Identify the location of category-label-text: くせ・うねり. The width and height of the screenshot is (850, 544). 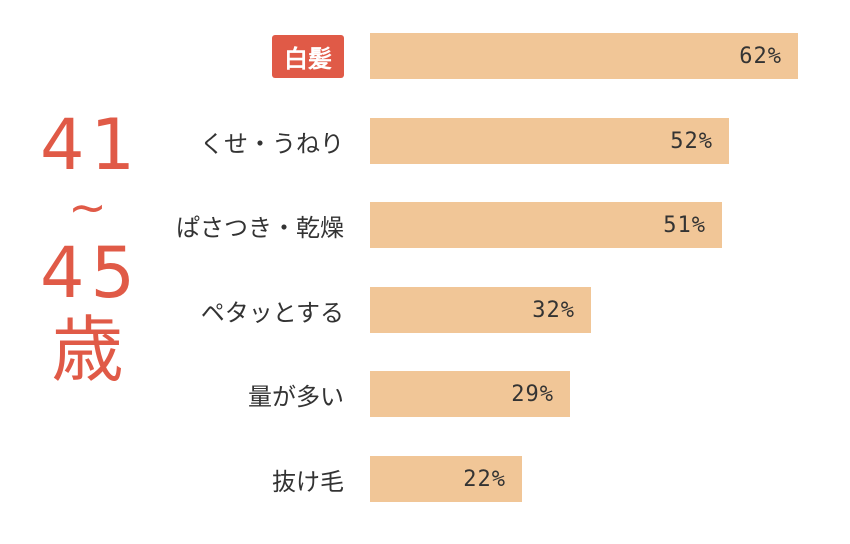
(272, 143).